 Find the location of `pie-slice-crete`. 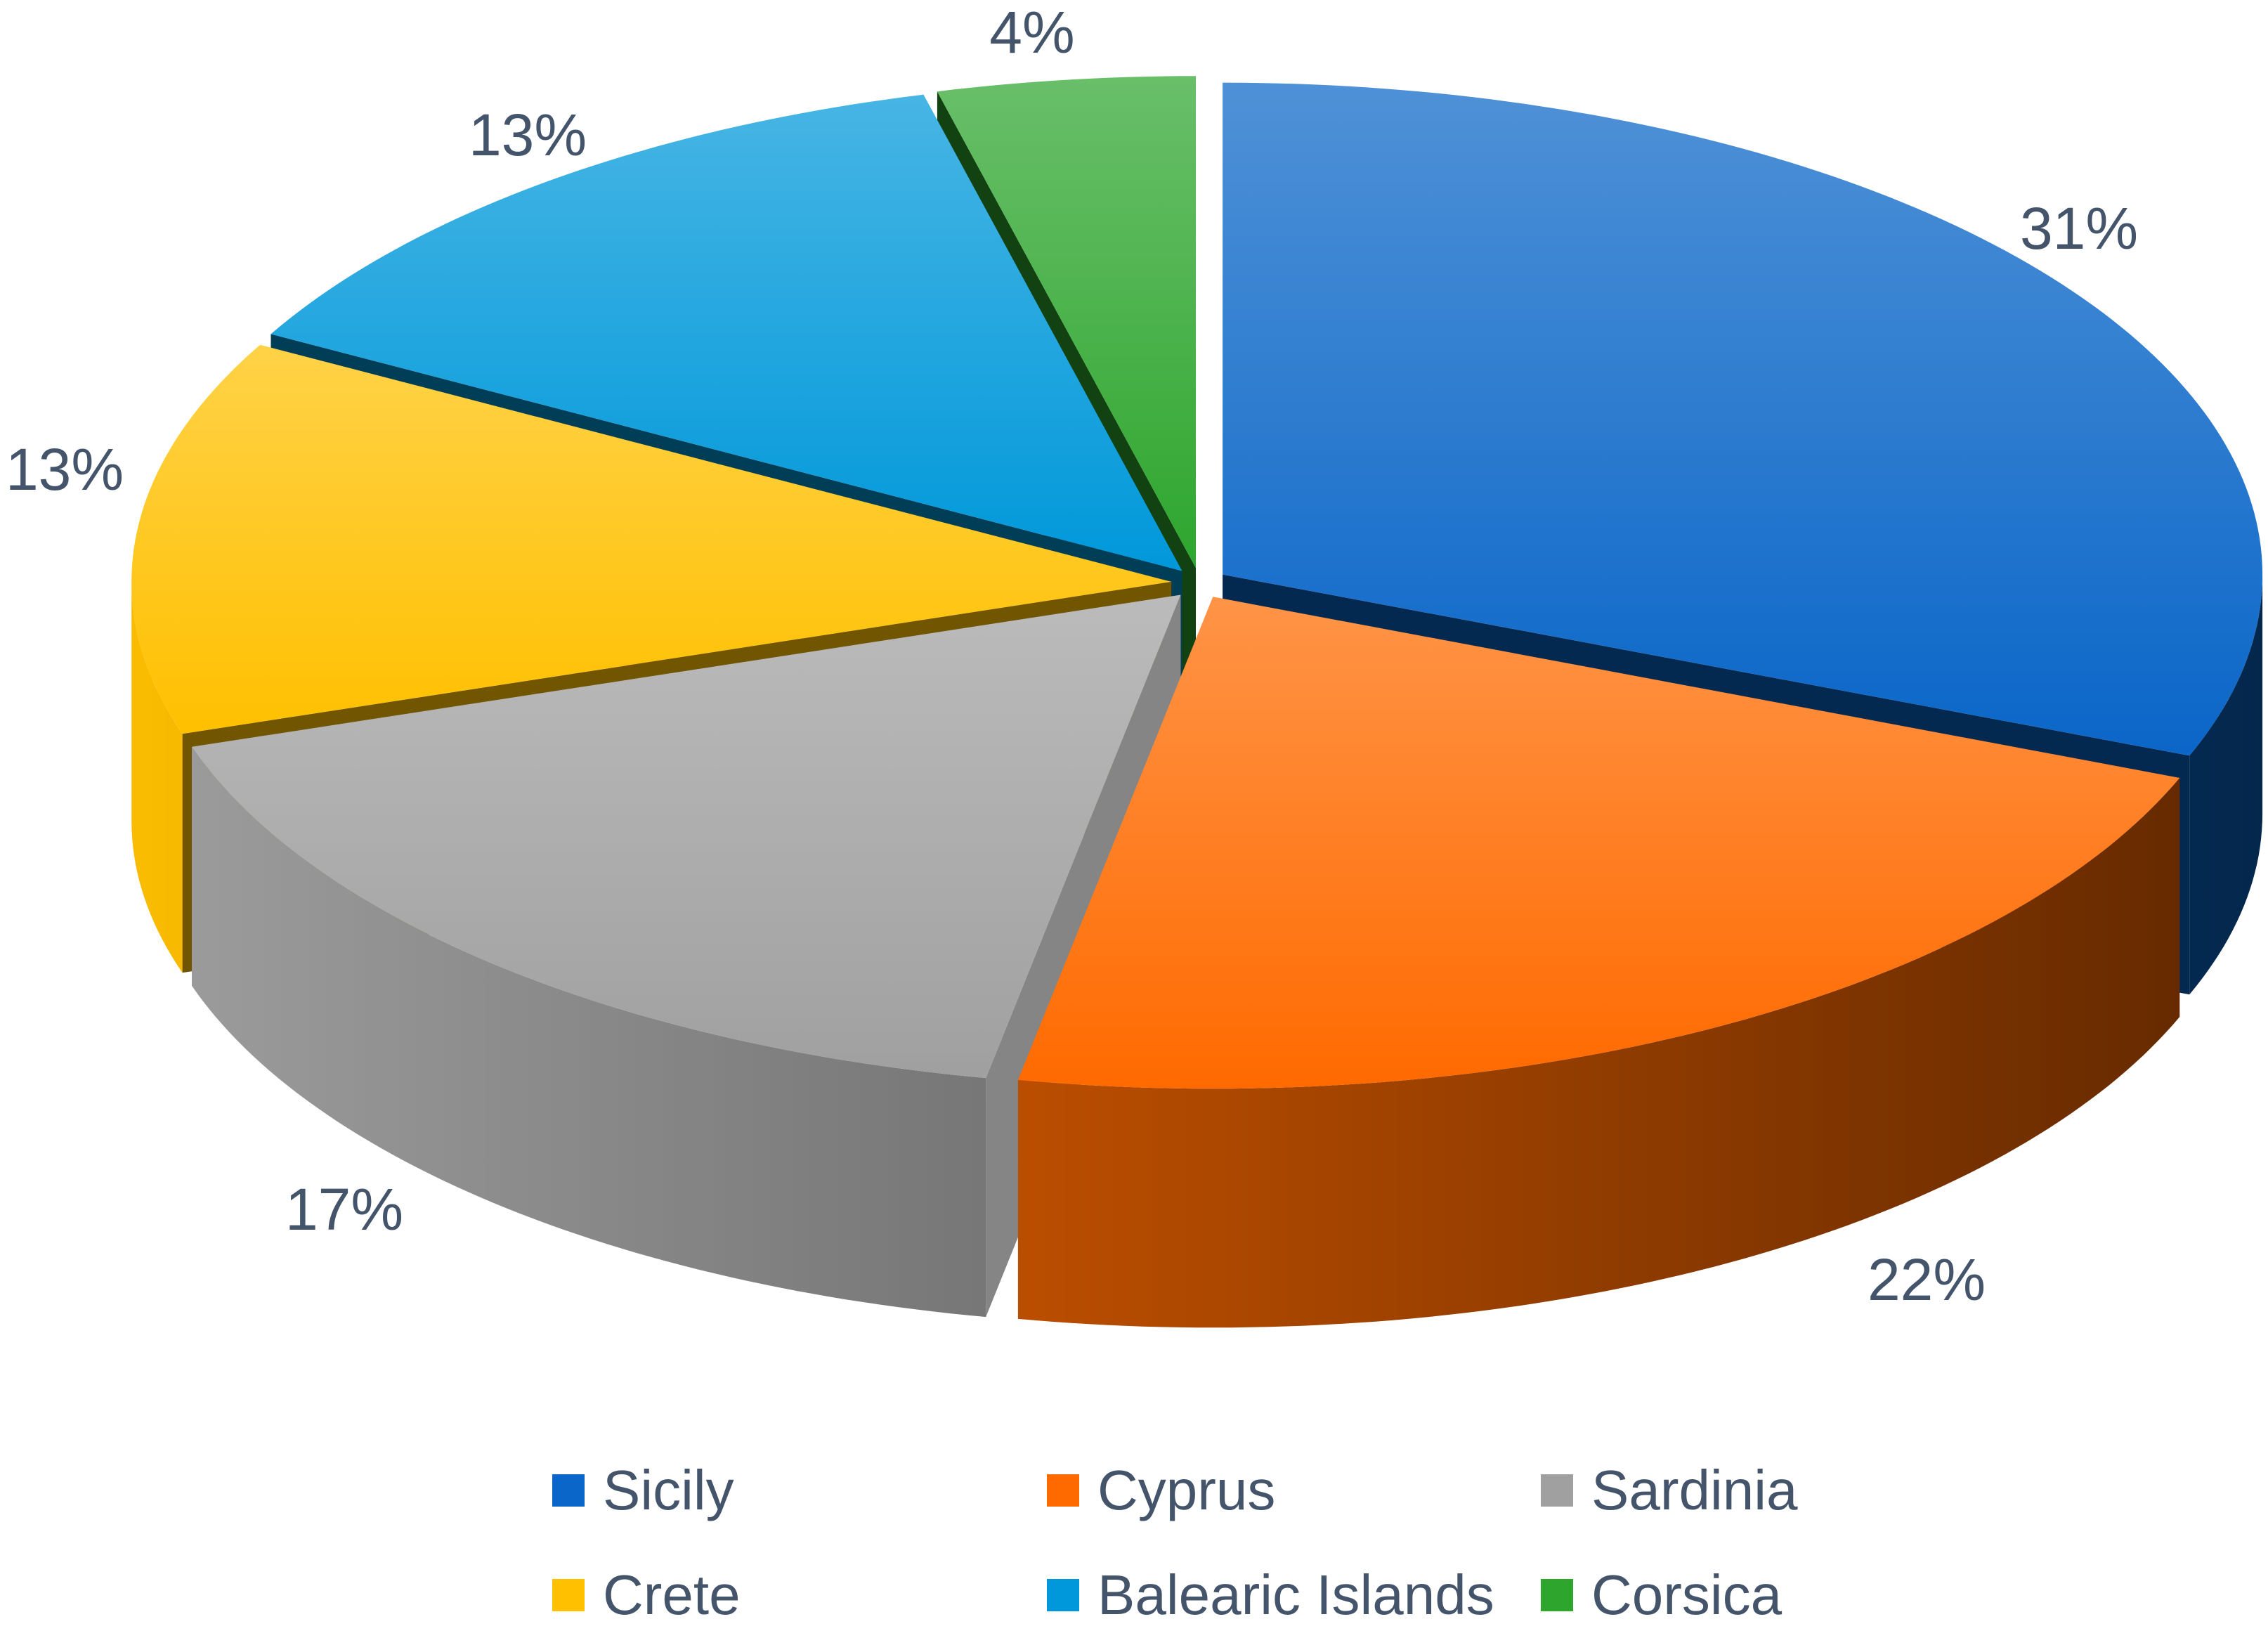

pie-slice-crete is located at coordinates (651, 539).